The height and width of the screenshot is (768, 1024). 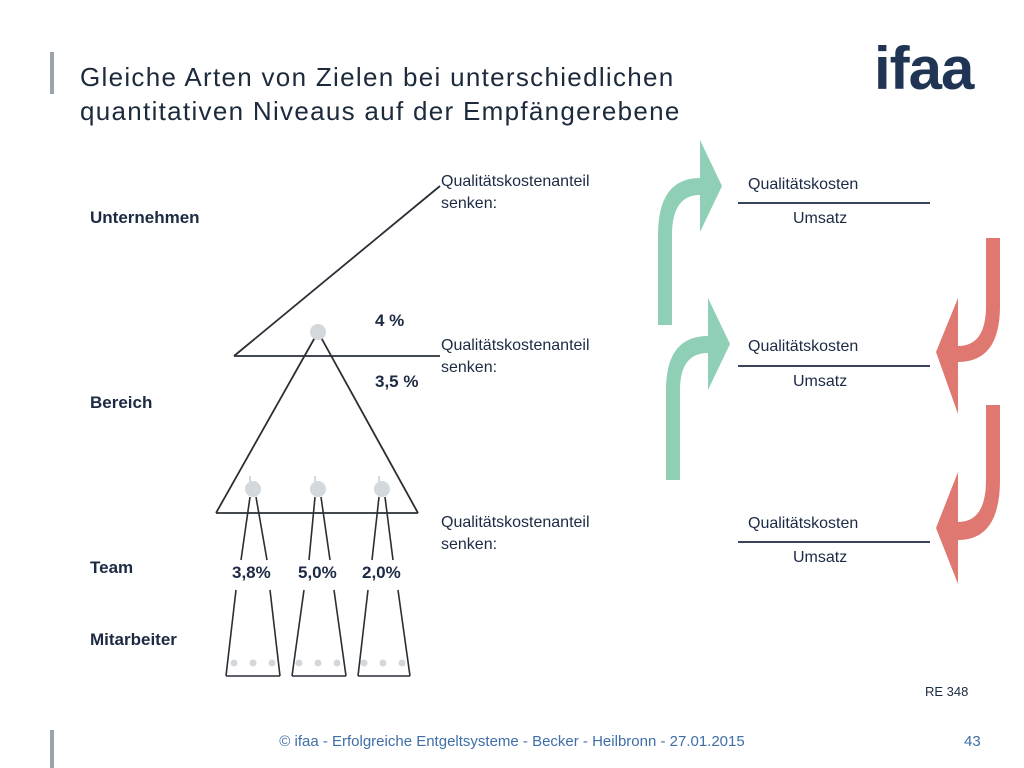 What do you see at coordinates (803, 184) in the screenshot?
I see `fraction-numerator-1: Qualitätskosten` at bounding box center [803, 184].